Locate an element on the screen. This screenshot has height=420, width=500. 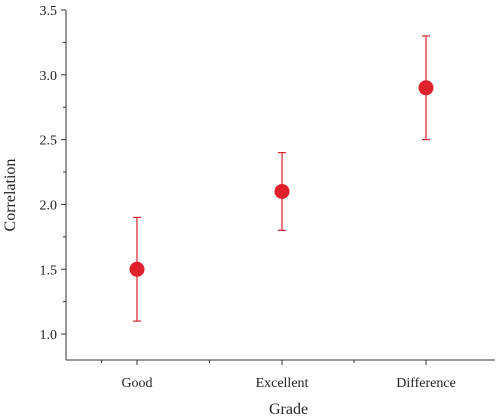
y-tick-label: 1.0 is located at coordinates (49, 335).